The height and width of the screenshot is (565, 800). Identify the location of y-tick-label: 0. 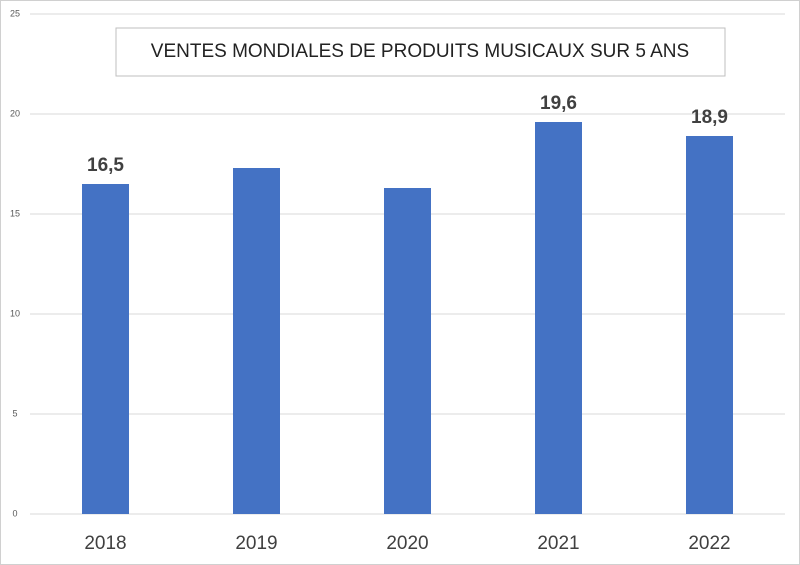
(14, 513).